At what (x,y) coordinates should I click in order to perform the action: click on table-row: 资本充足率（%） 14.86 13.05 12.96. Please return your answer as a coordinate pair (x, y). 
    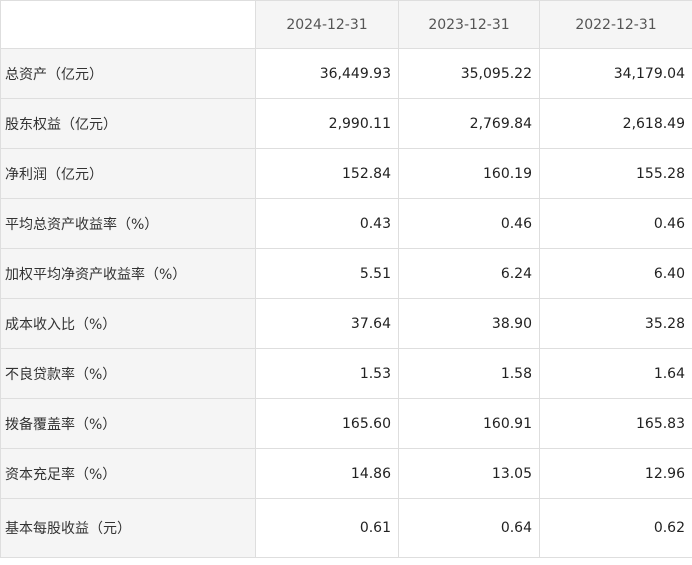
    Looking at the image, I should click on (346, 473).